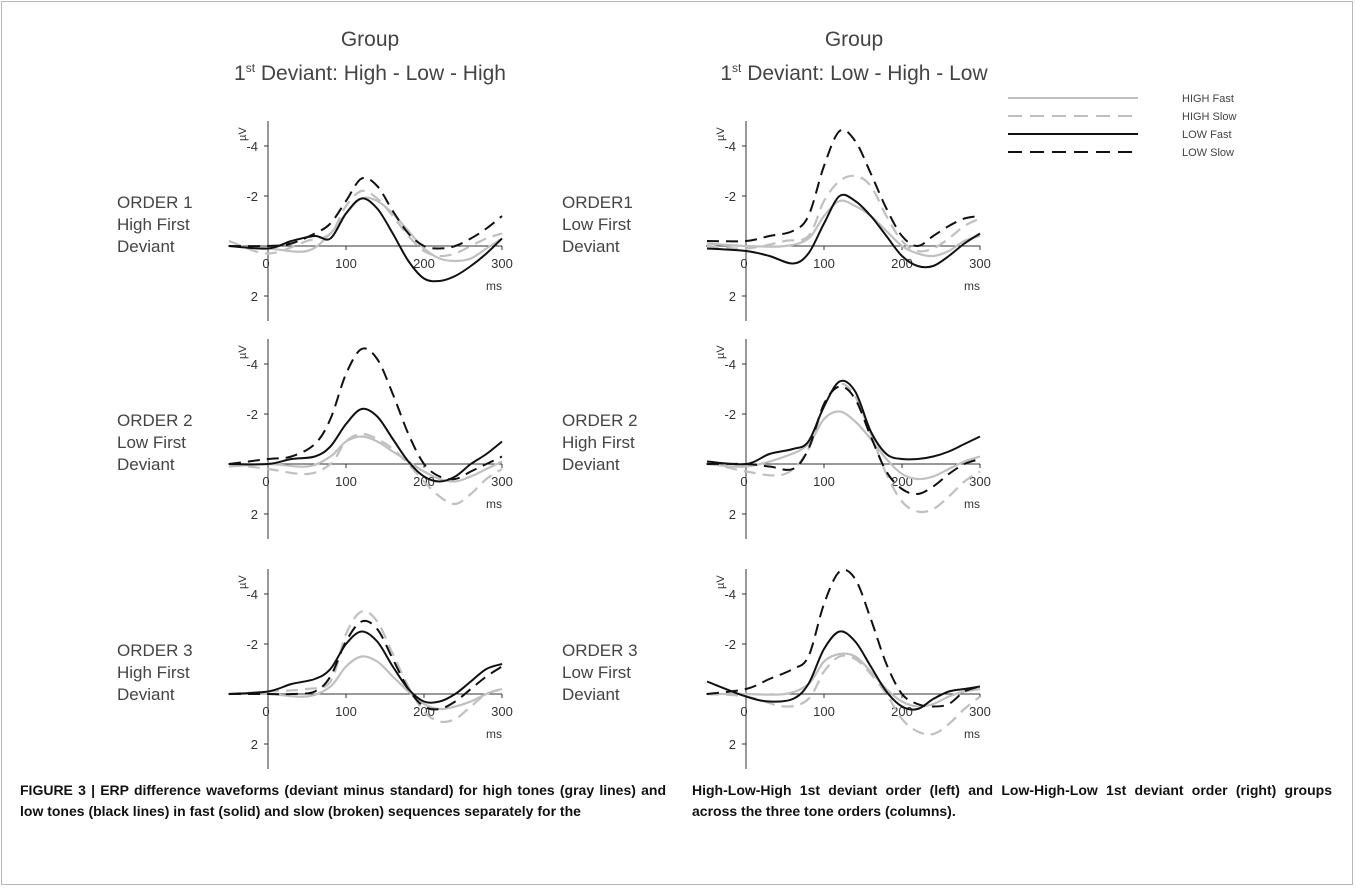 The image size is (1356, 888). Describe the element at coordinates (370, 73) in the screenshot. I see `column-title-left-line2: 1st Deviant: High - Low - High` at that location.